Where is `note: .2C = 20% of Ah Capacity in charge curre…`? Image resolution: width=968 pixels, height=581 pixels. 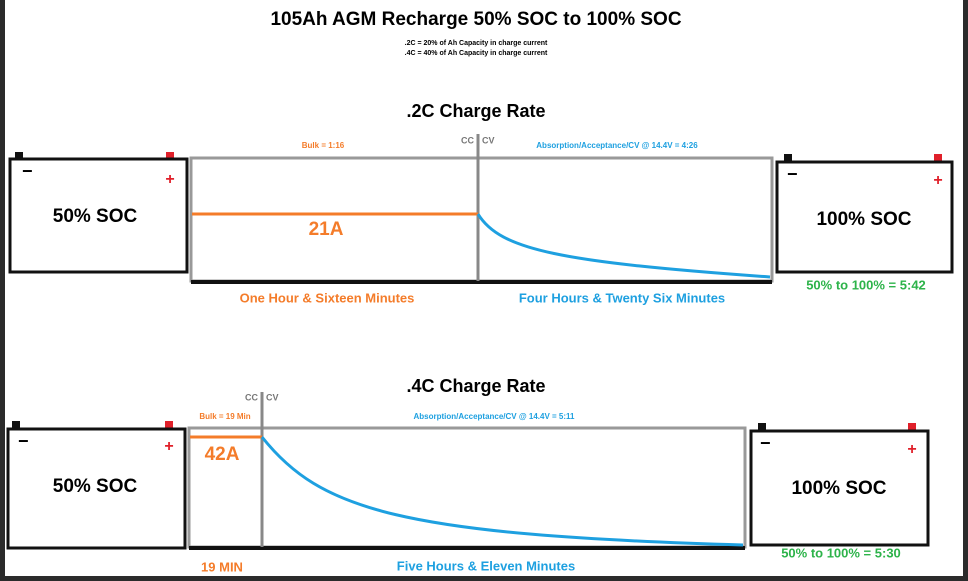 note: .2C = 20% of Ah Capacity in charge curre… is located at coordinates (476, 43).